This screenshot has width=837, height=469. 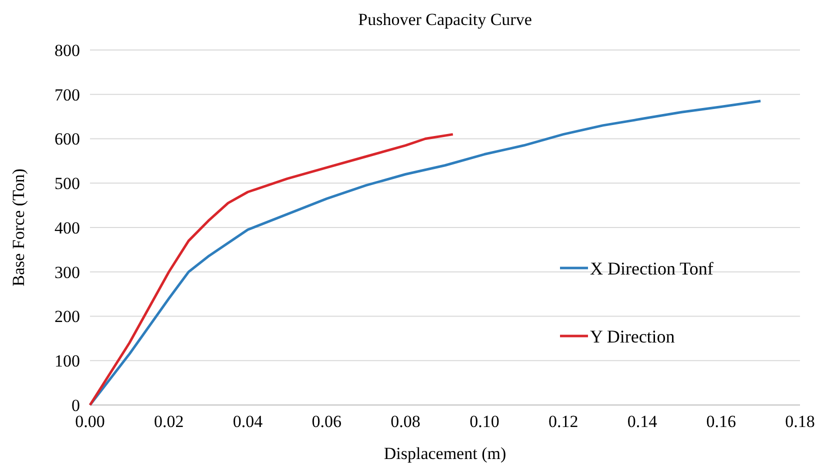 What do you see at coordinates (90, 421) in the screenshot?
I see `x-tick-label: 0.00` at bounding box center [90, 421].